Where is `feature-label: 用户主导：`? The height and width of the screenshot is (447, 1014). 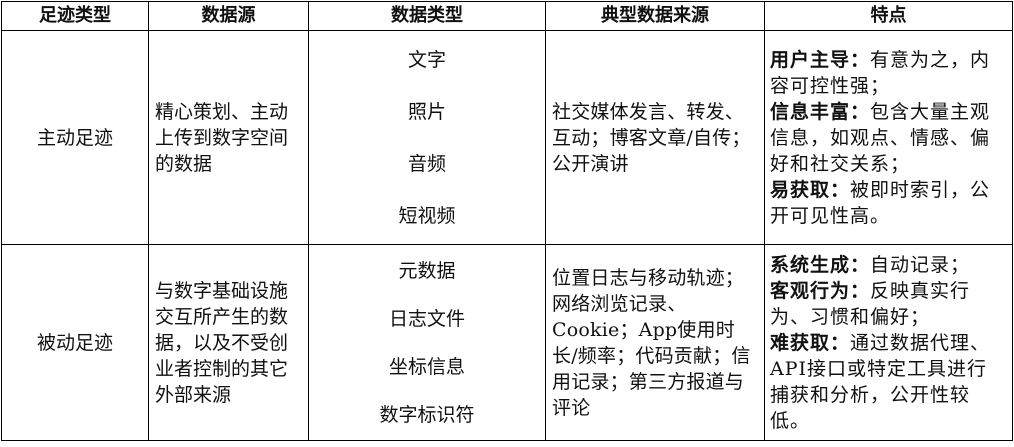 feature-label: 用户主导： is located at coordinates (820, 59).